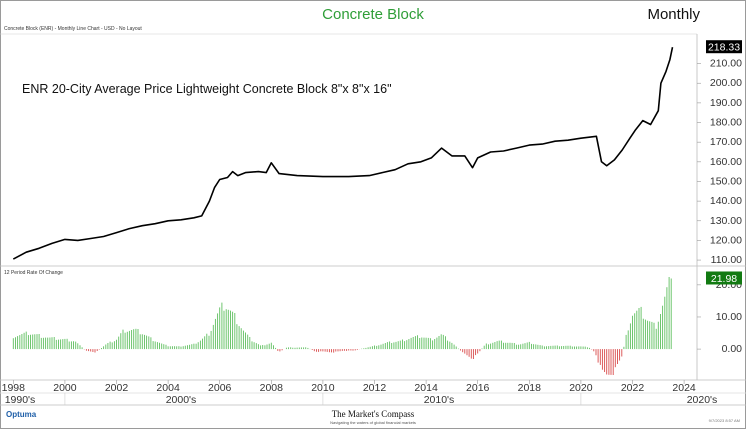  What do you see at coordinates (726, 83) in the screenshot?
I see `price-ytick-label: 200.00` at bounding box center [726, 83].